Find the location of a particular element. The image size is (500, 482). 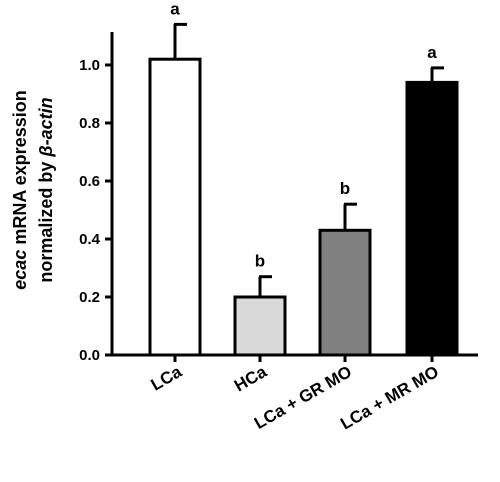

y-tick-label-0: 0.0 is located at coordinates (89, 355).